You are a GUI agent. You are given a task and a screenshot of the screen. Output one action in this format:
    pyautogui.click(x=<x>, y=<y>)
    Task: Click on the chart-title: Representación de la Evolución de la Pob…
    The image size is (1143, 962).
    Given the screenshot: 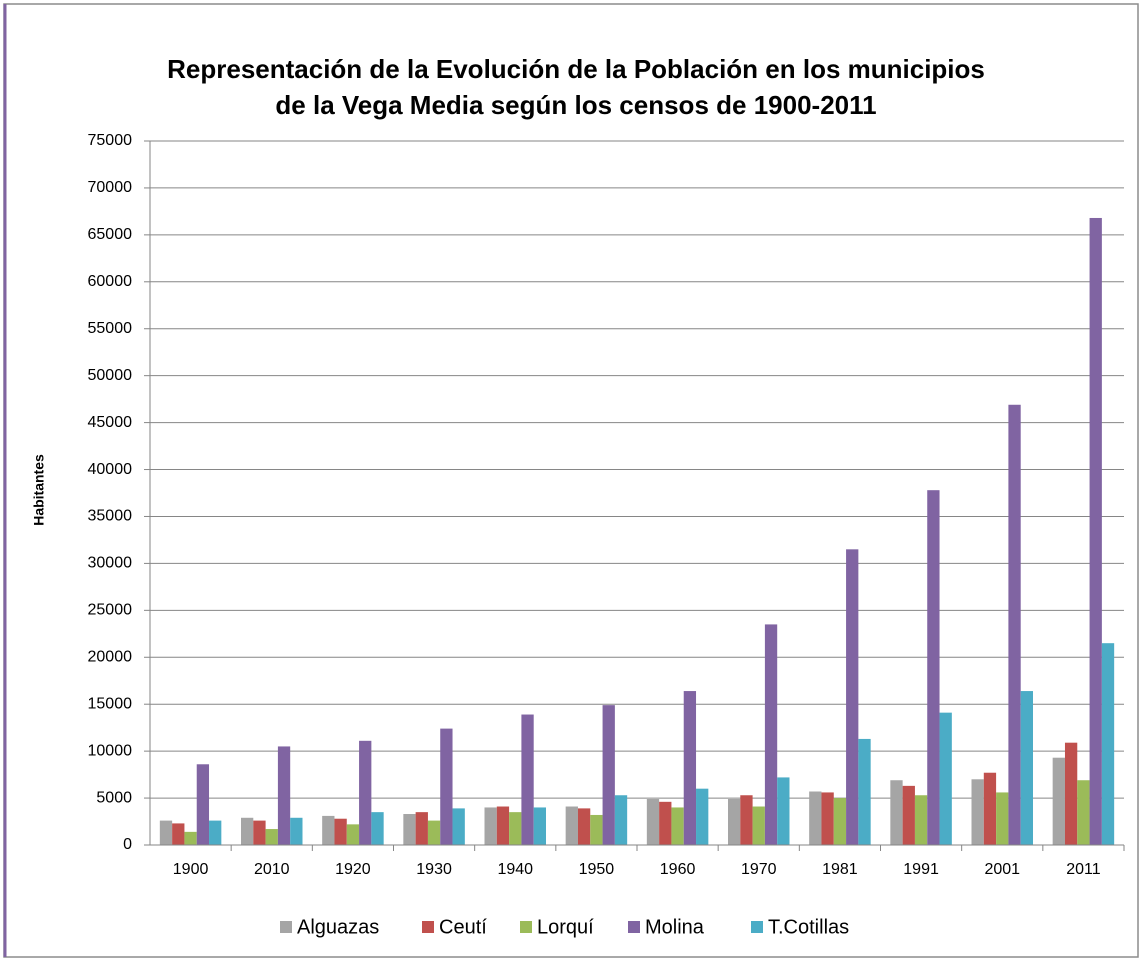 What is the action you would take?
    pyautogui.click(x=576, y=69)
    